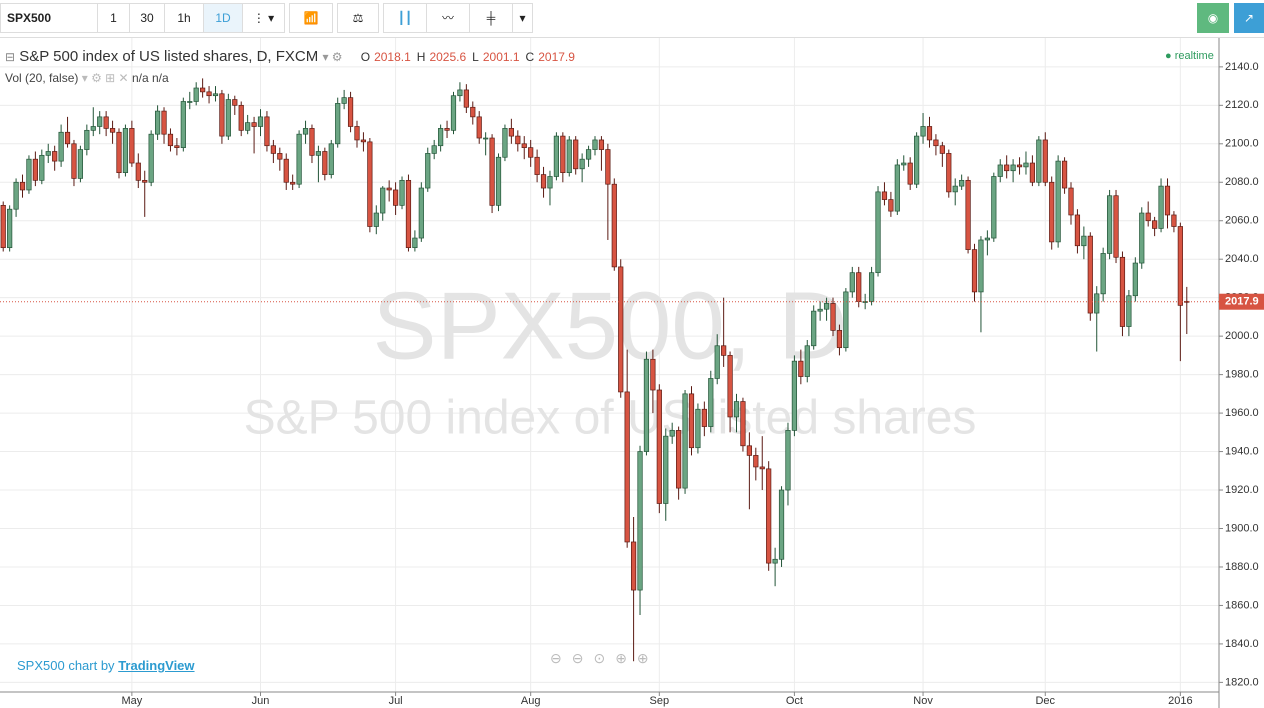  Describe the element at coordinates (1242, 490) in the screenshot. I see `y-tick-label: 1920.0` at that location.